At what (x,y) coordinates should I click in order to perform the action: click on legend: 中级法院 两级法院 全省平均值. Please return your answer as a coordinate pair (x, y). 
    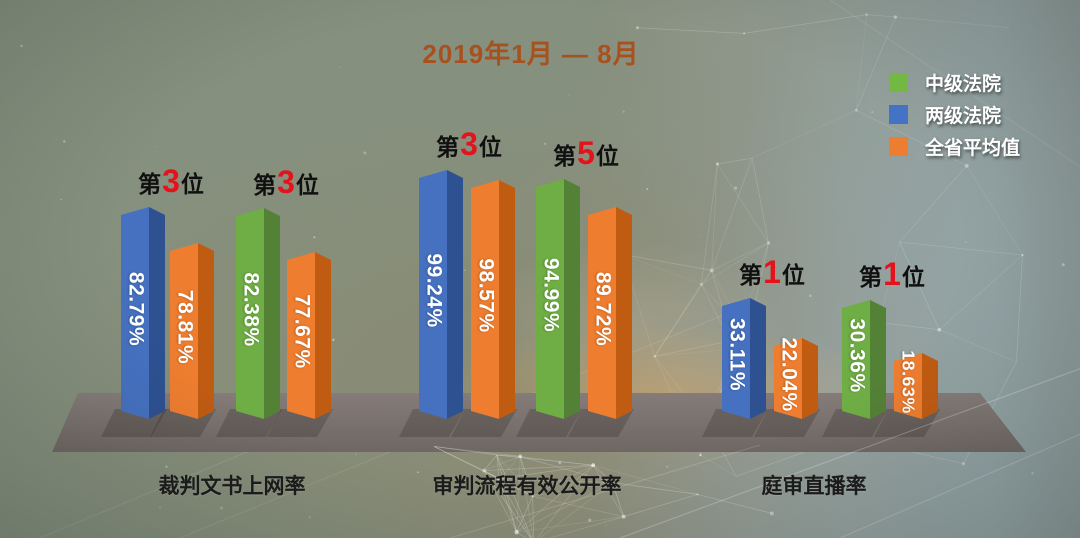
    Looking at the image, I should click on (954, 120).